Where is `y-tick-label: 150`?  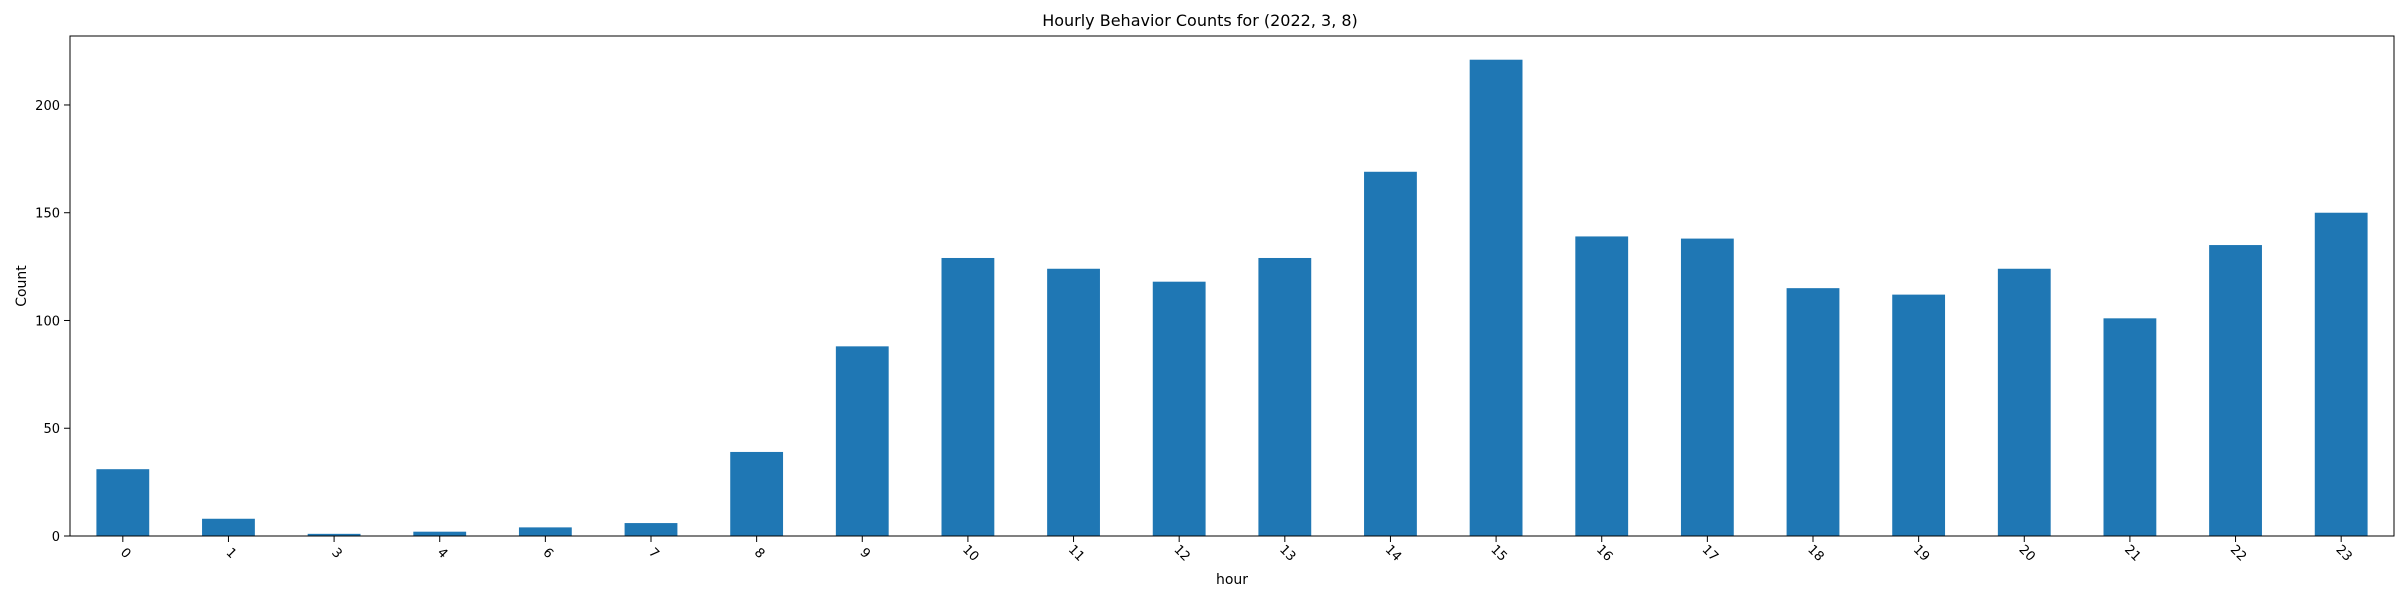
y-tick-label: 150 is located at coordinates (47, 214).